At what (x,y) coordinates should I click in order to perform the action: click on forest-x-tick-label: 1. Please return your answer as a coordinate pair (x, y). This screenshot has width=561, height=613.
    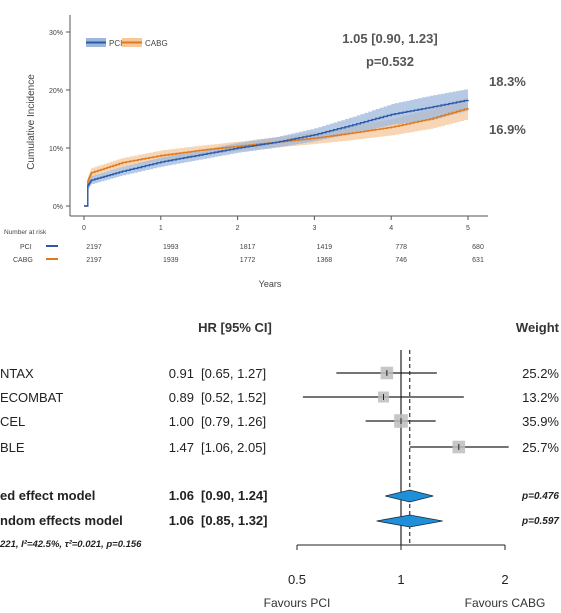
    Looking at the image, I should click on (400, 579).